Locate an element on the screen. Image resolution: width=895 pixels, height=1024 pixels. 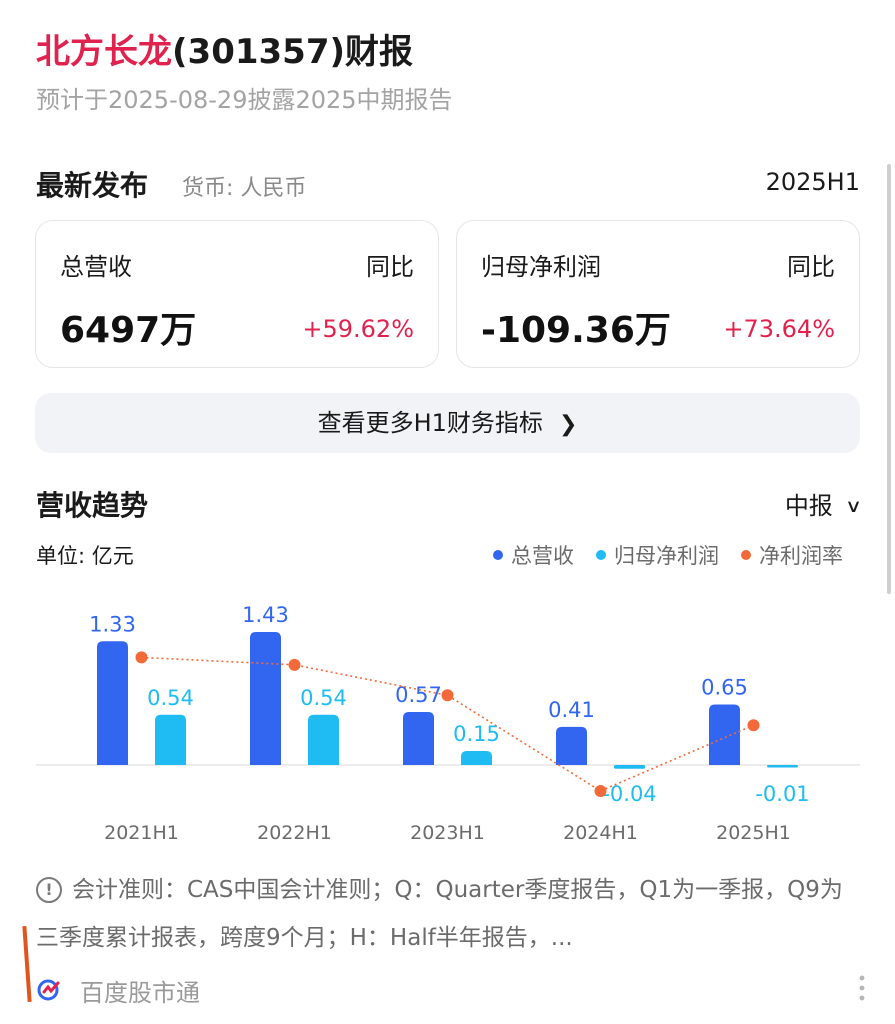
info-icon: ! is located at coordinates (49, 890).